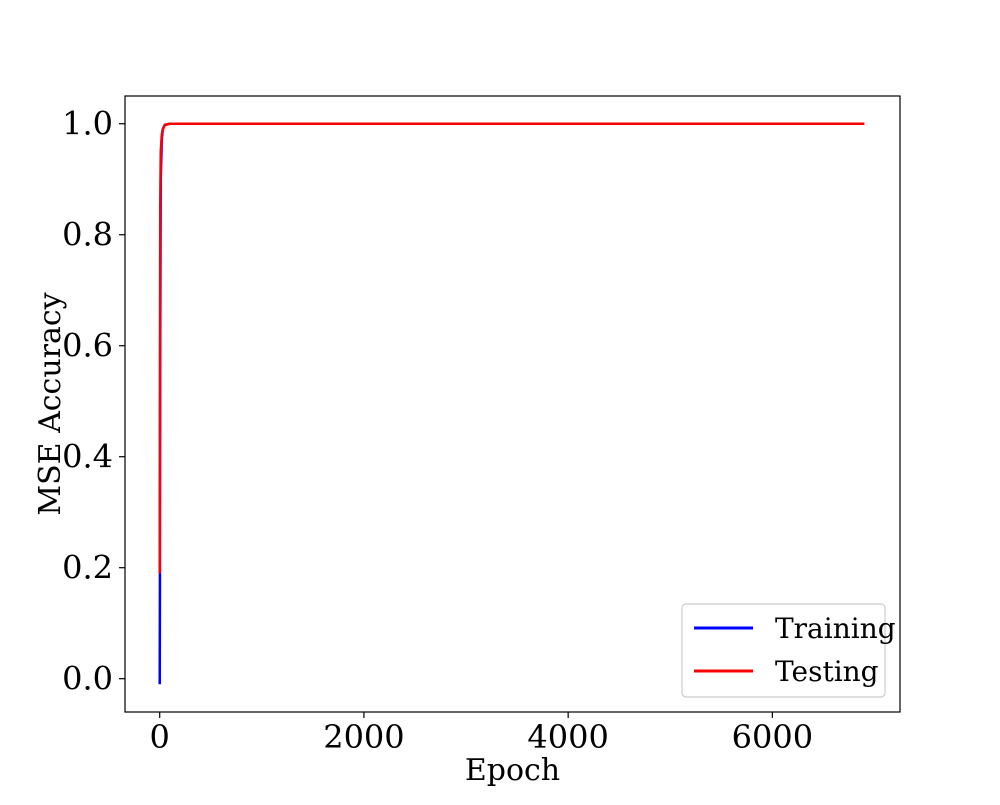  What do you see at coordinates (835, 628) in the screenshot?
I see `legend-label-training: Training` at bounding box center [835, 628].